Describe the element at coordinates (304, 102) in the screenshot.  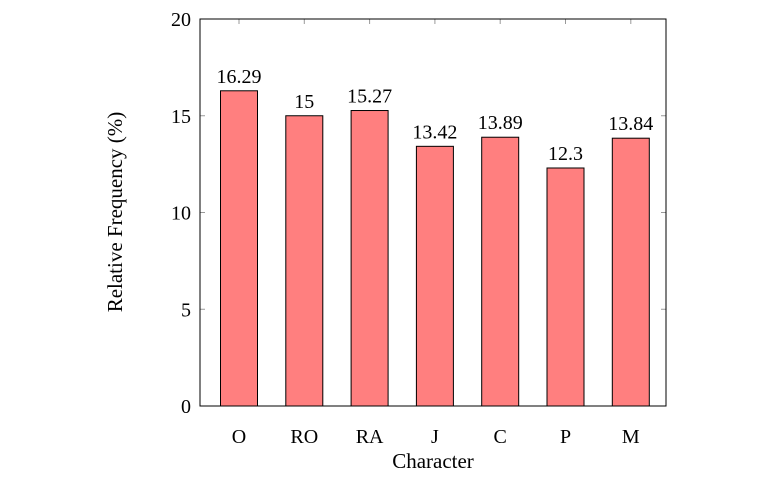
I see `bar-value-label: 15` at that location.